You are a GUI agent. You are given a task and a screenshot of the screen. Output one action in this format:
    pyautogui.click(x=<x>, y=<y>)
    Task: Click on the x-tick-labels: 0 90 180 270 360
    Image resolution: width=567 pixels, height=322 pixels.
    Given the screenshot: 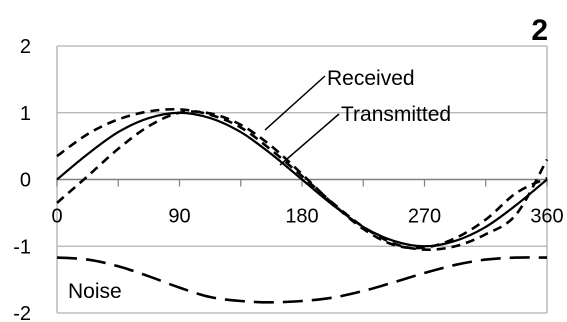 What is the action you would take?
    pyautogui.click(x=307, y=217)
    